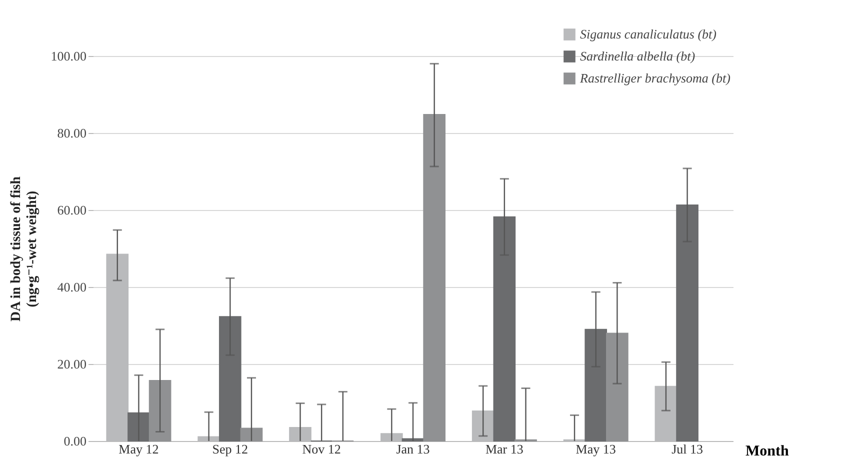 The image size is (848, 465). What do you see at coordinates (71, 133) in the screenshot?
I see `y-tick-label: 80.00` at bounding box center [71, 133].